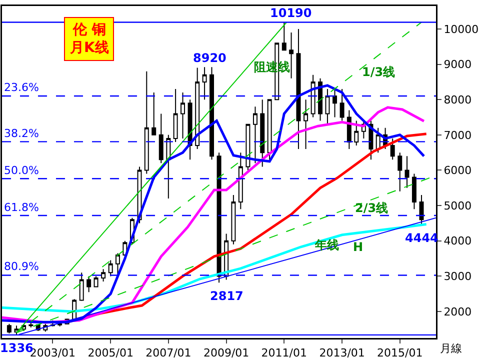  What do you see at coordinates (458, 241) in the screenshot?
I see `y-tick-label: 4000` at bounding box center [458, 241].